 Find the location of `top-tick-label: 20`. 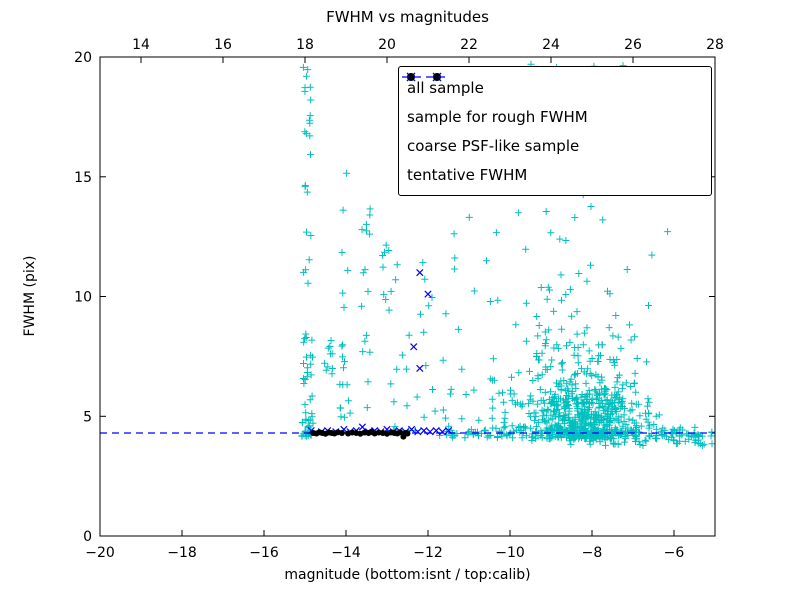

top-tick-label: 20 is located at coordinates (387, 45).